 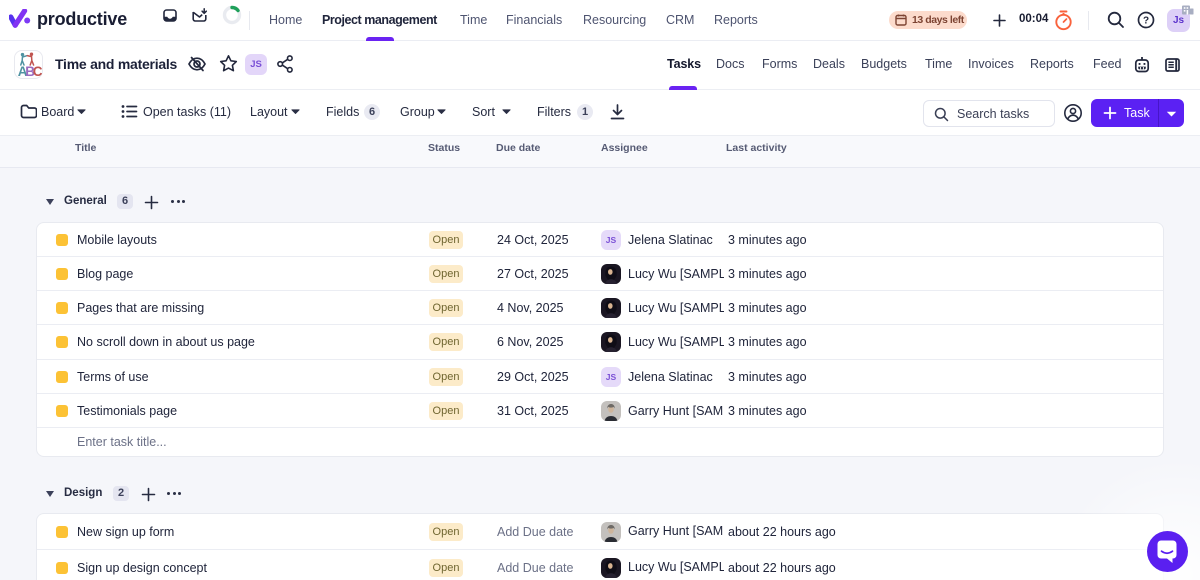 I want to click on svg-text: C, so click(x=37, y=71).